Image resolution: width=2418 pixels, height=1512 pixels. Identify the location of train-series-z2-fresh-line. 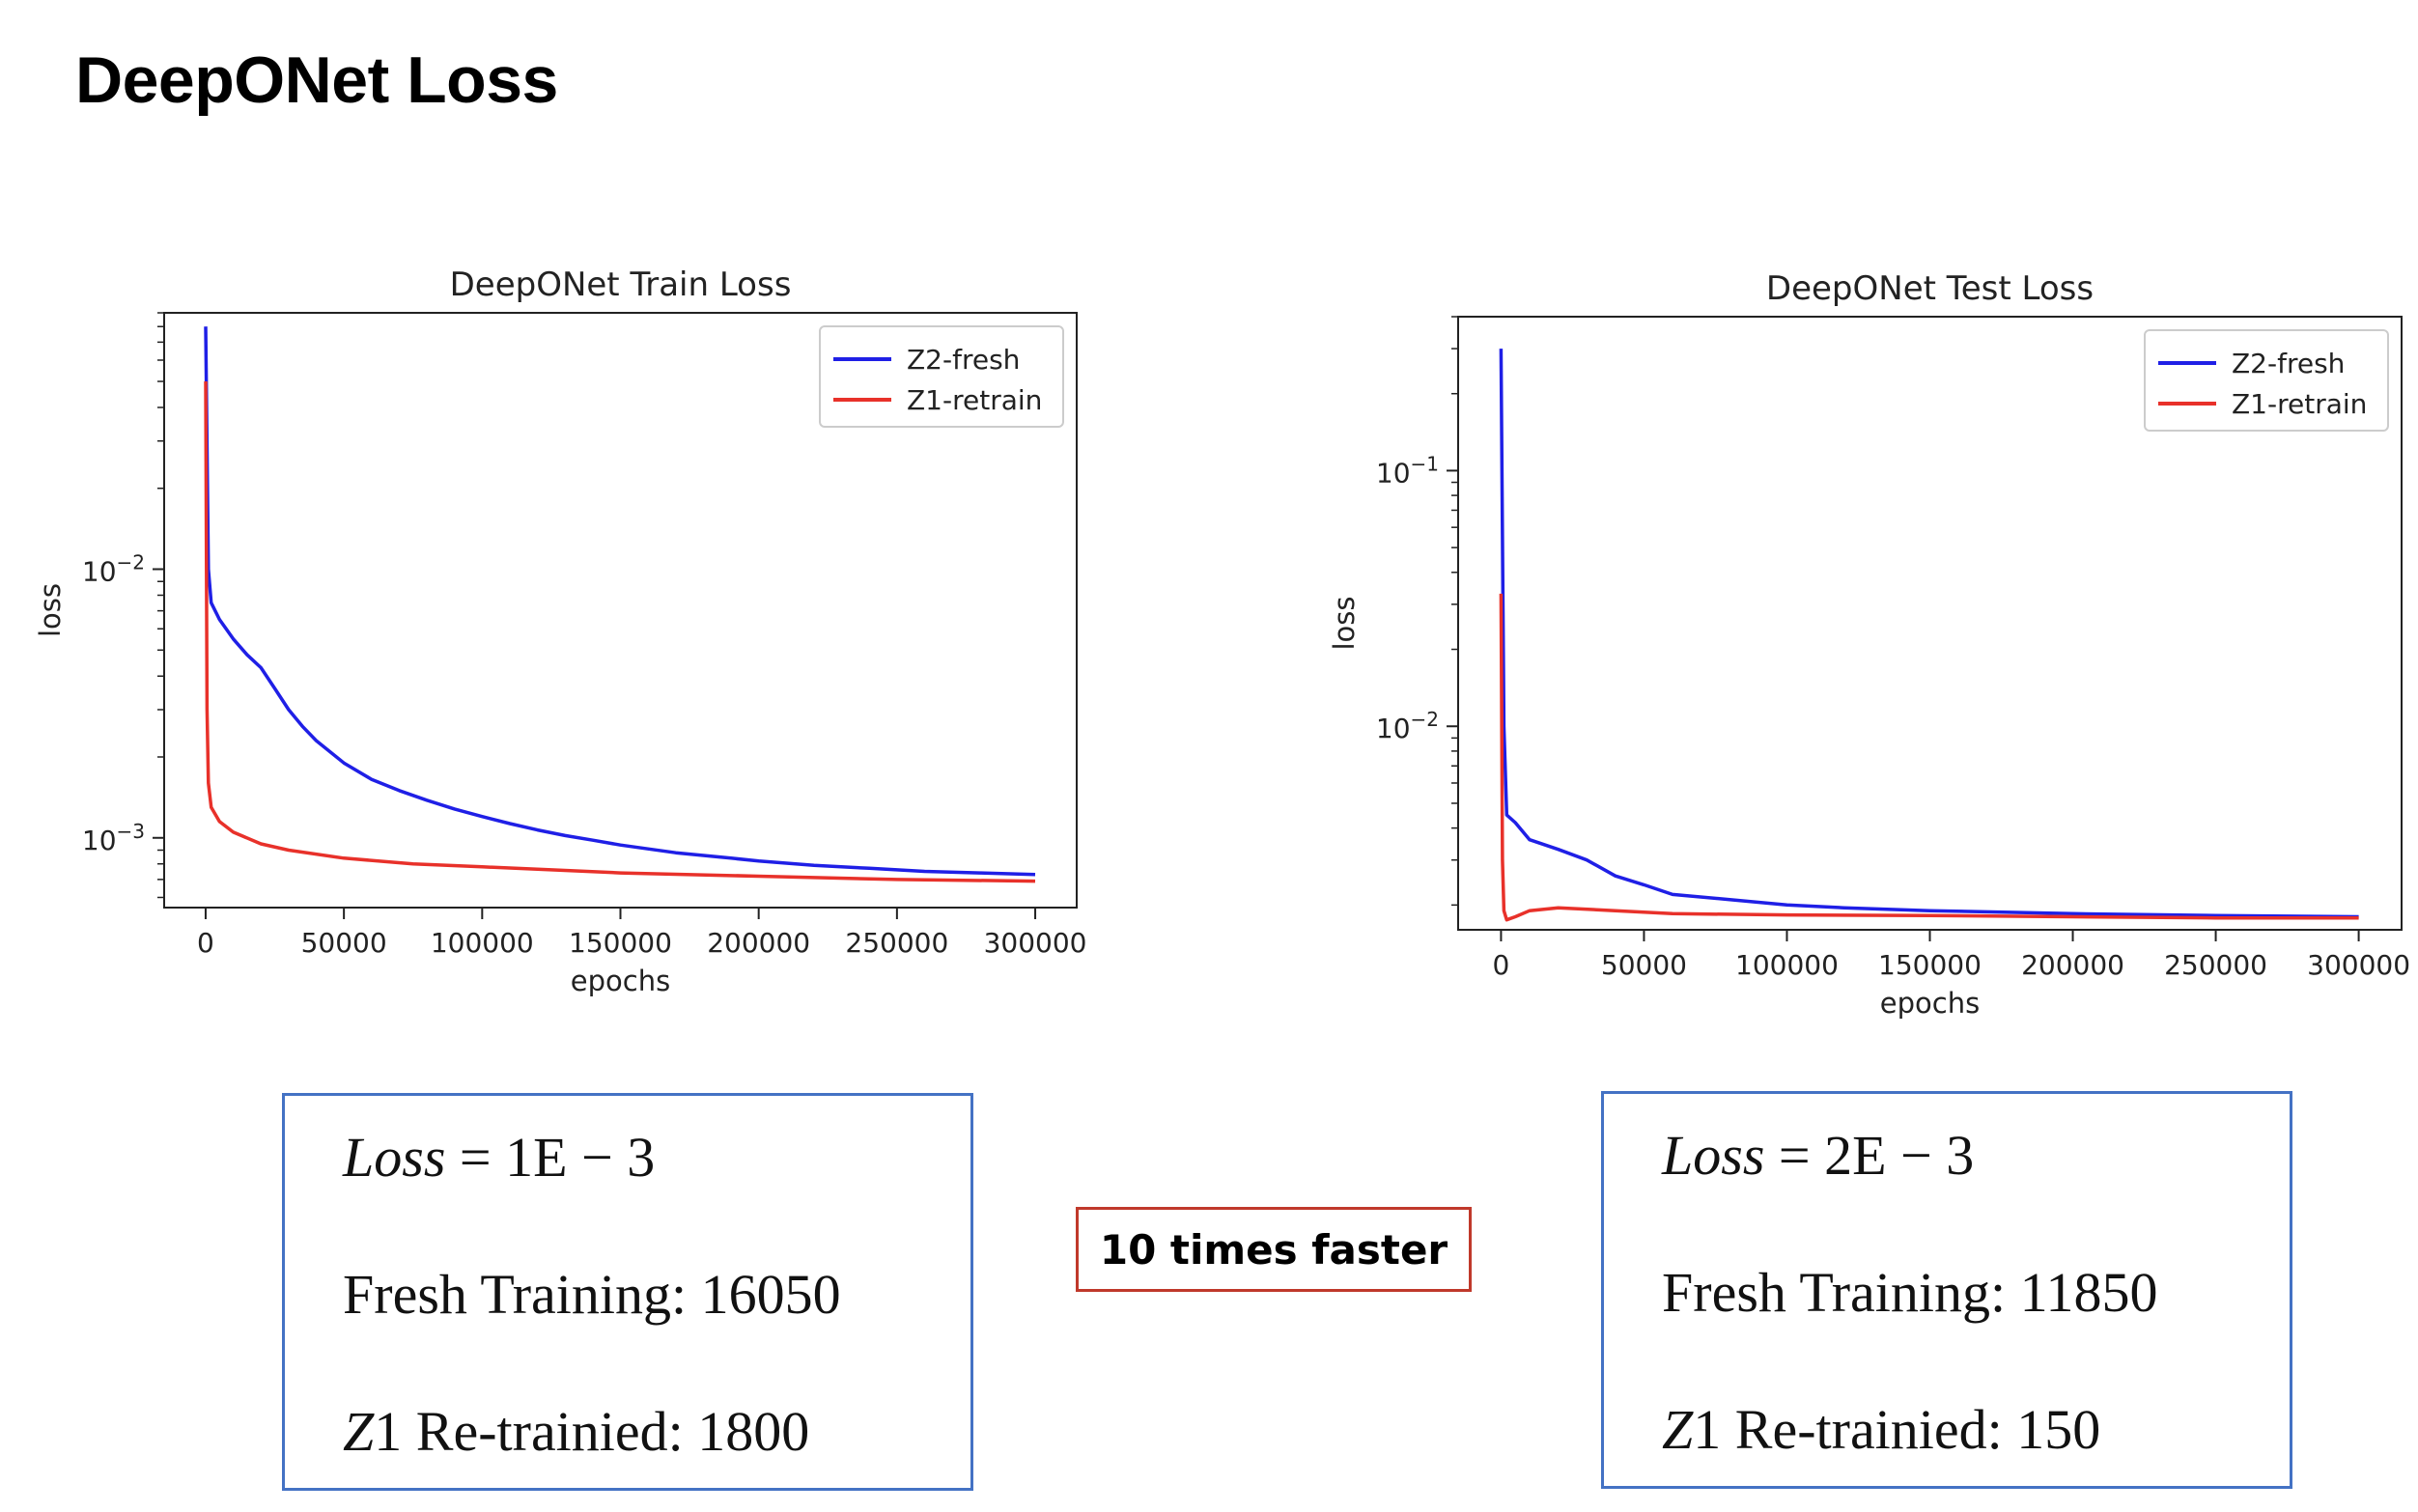
(620, 602).